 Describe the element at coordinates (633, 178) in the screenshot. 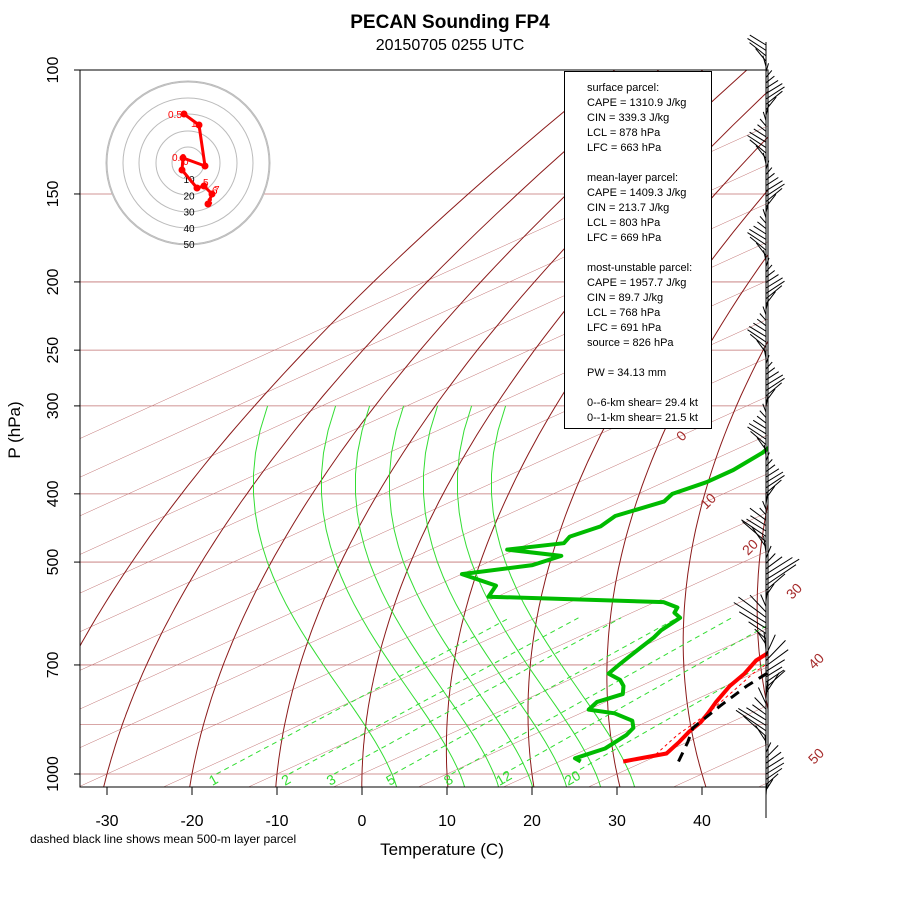

I see `ml-parcel-header: mean-layer parcel:` at that location.